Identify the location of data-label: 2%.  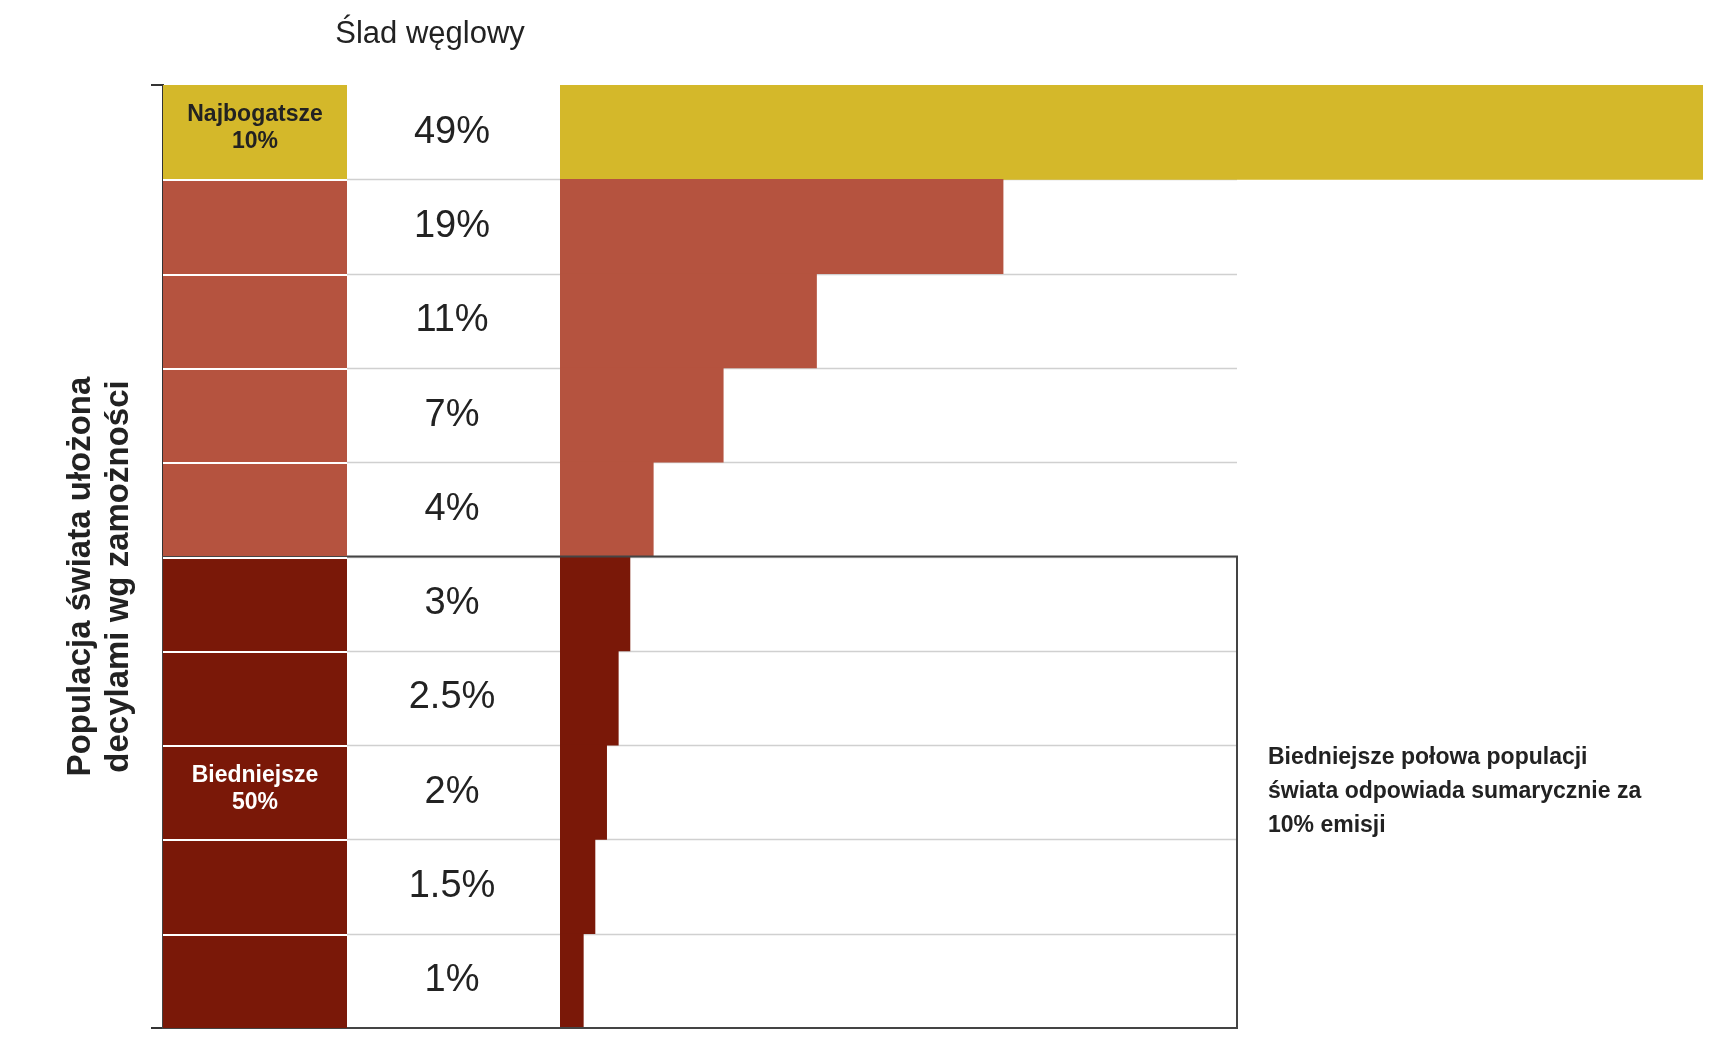
(452, 789).